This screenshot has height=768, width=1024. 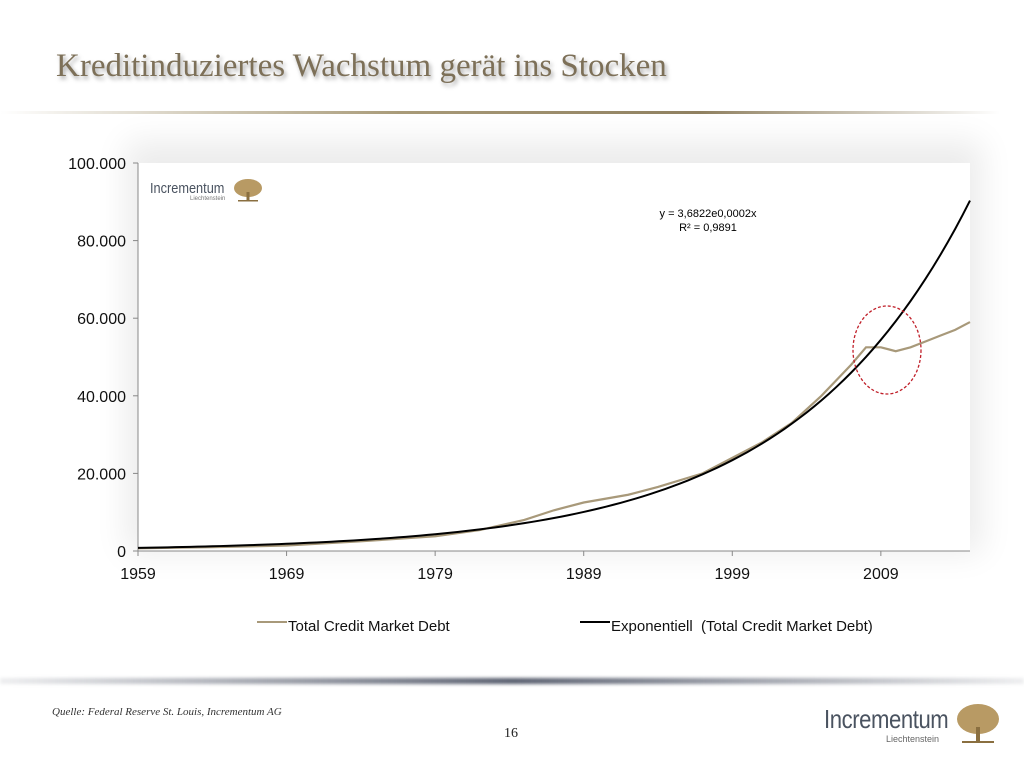 What do you see at coordinates (101, 397) in the screenshot?
I see `y-tick-label: 40.000` at bounding box center [101, 397].